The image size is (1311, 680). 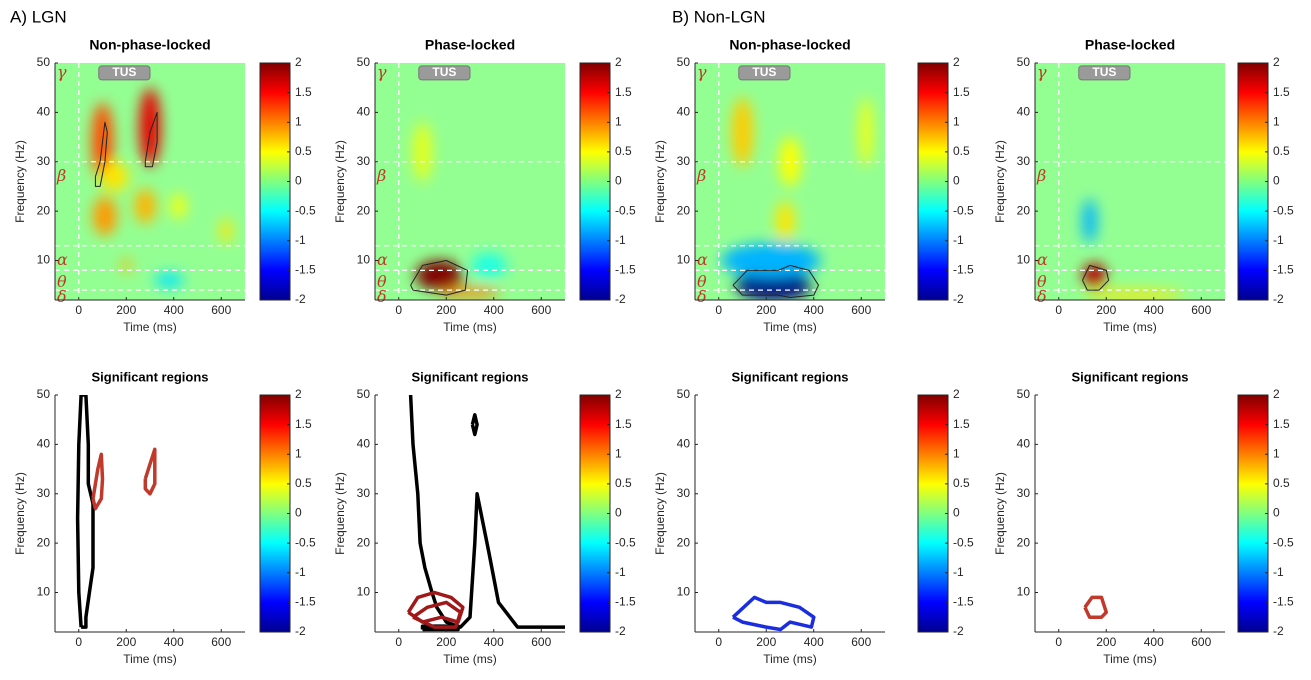 What do you see at coordinates (789, 45) in the screenshot?
I see `chart-title: Non-phase-locked` at bounding box center [789, 45].